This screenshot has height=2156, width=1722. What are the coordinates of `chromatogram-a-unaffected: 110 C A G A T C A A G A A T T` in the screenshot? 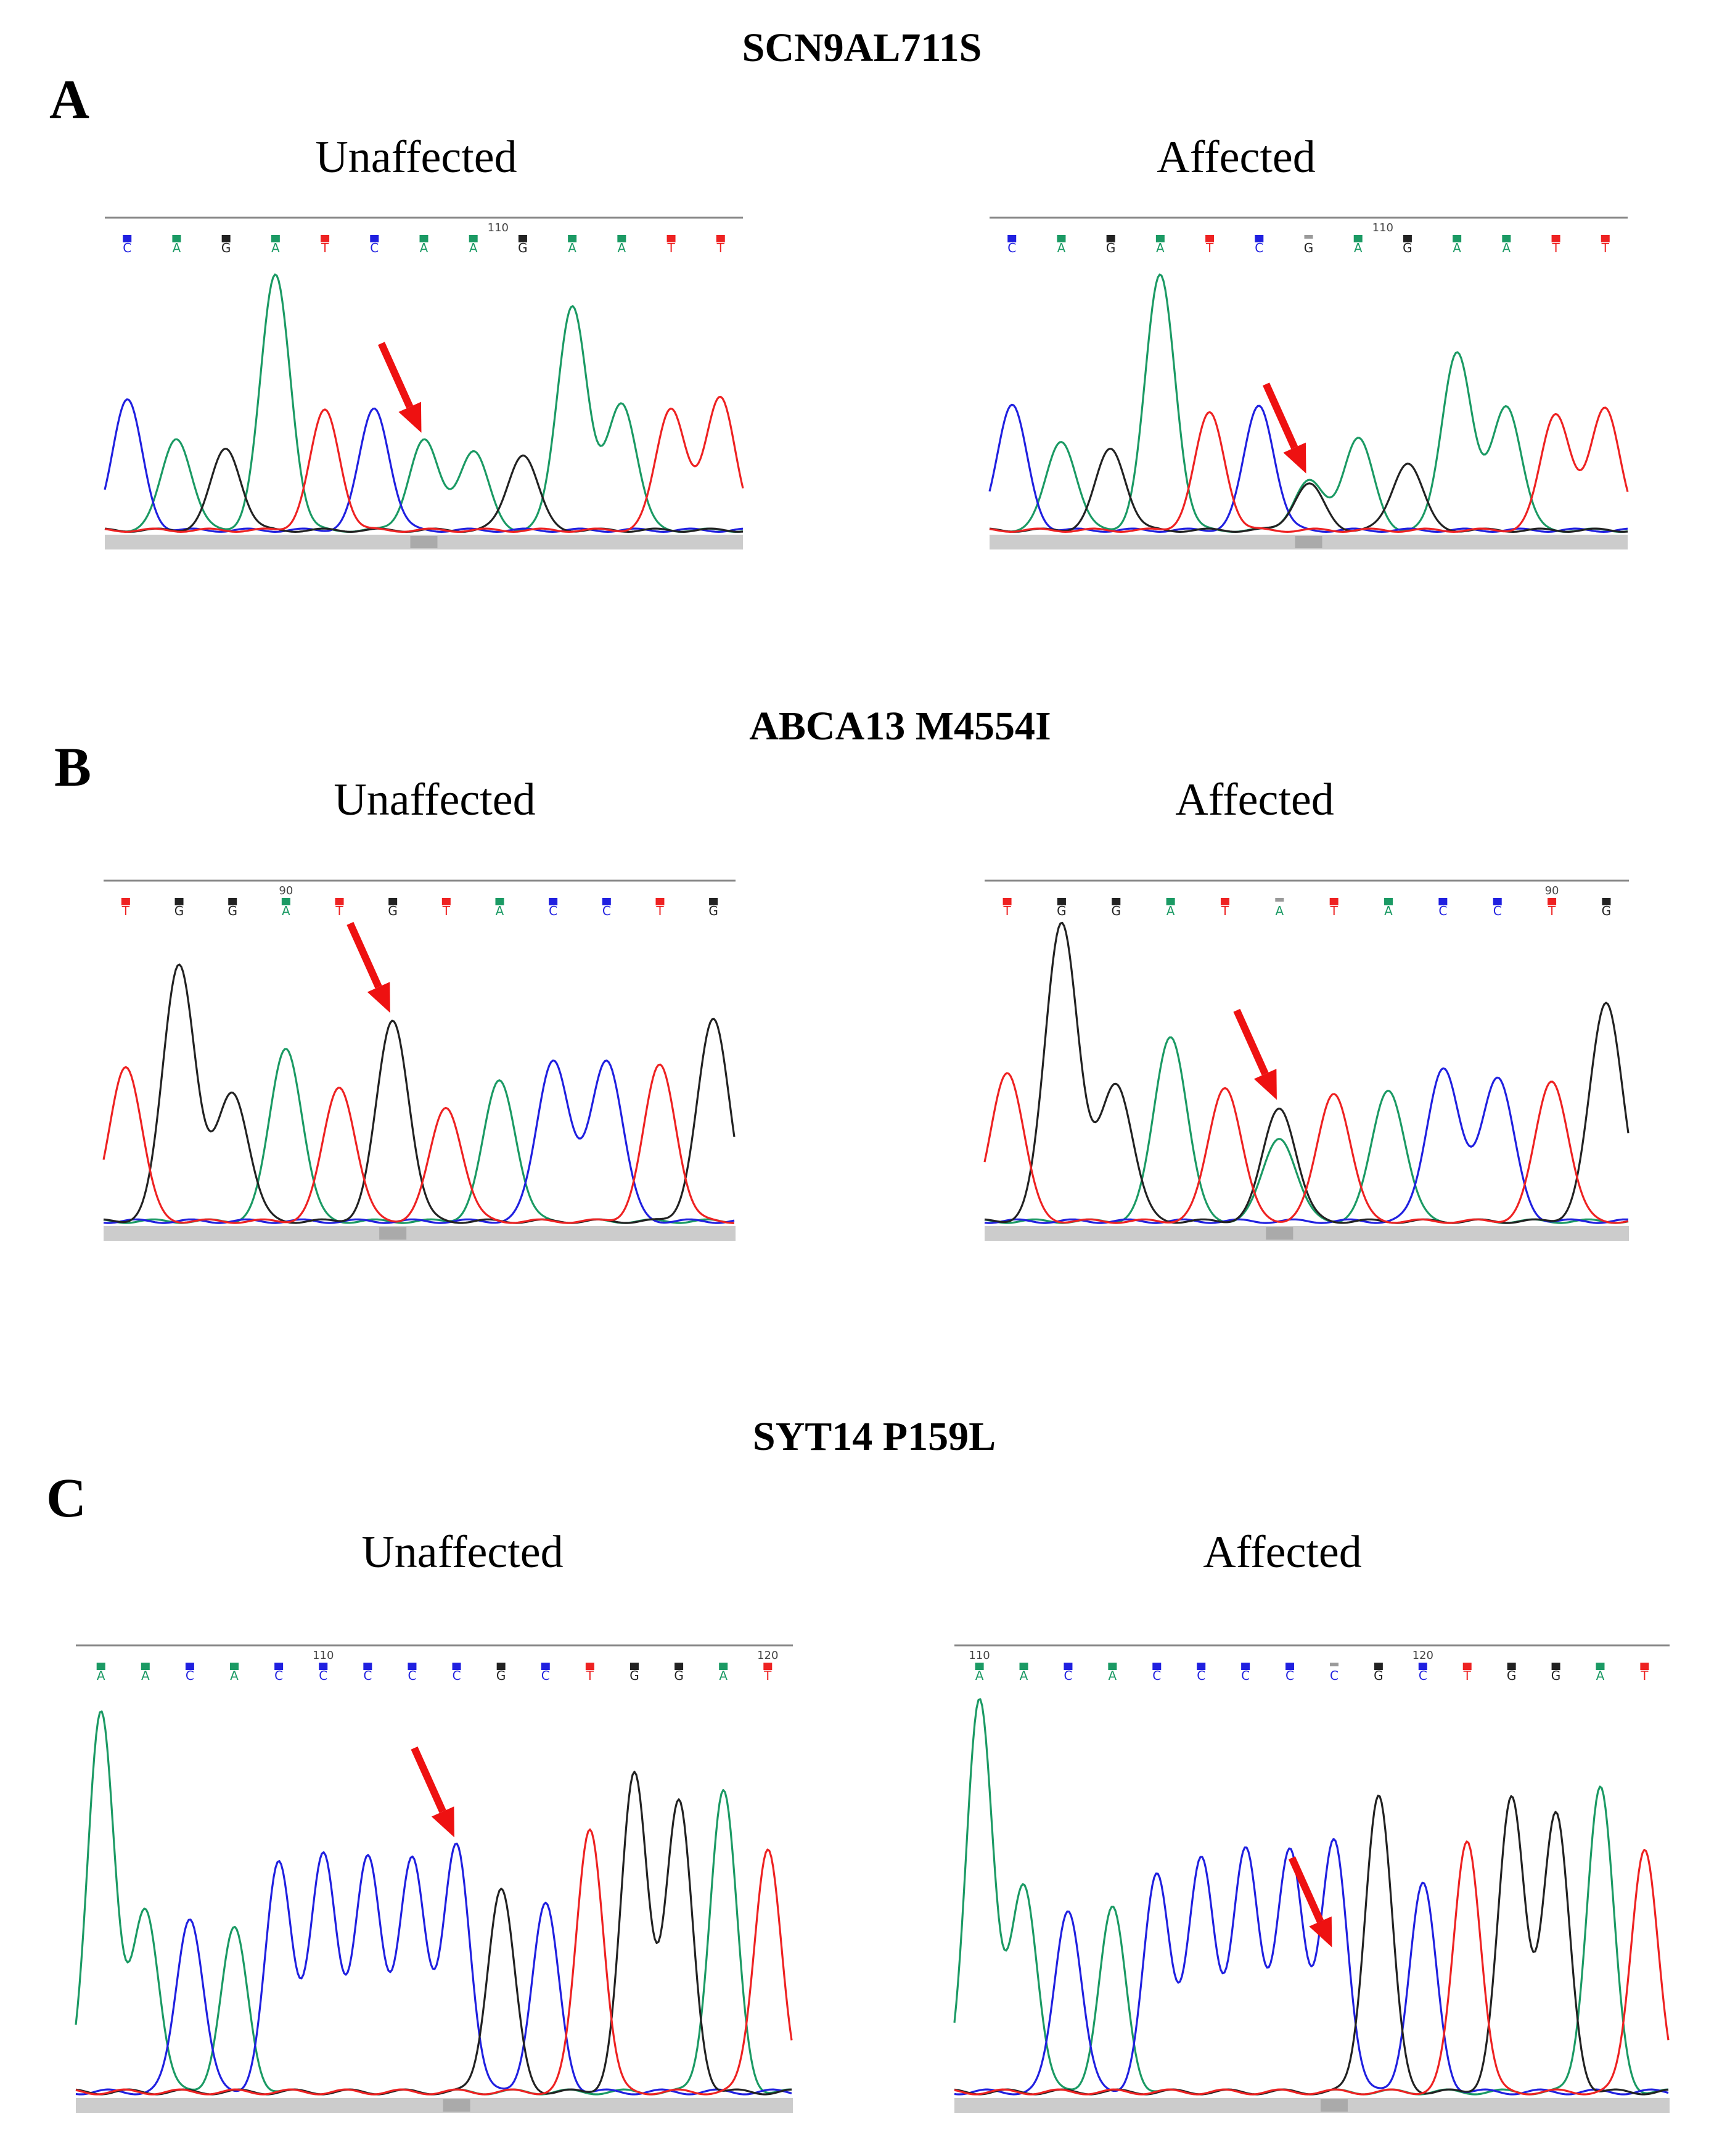 It's located at (424, 382).